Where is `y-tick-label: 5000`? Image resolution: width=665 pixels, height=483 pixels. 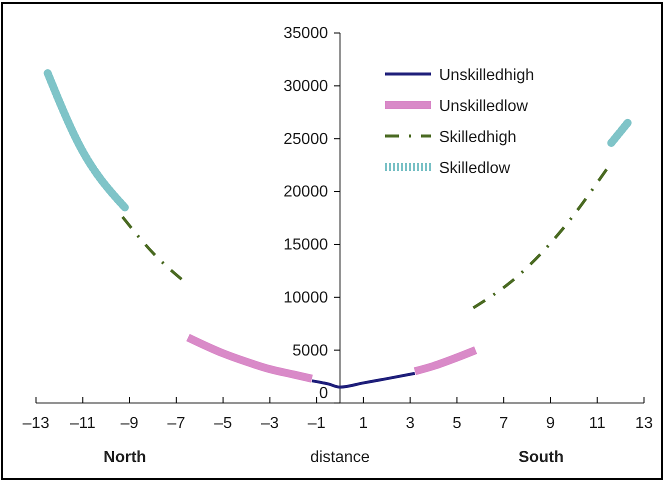
y-tick-label: 5000 is located at coordinates (310, 351).